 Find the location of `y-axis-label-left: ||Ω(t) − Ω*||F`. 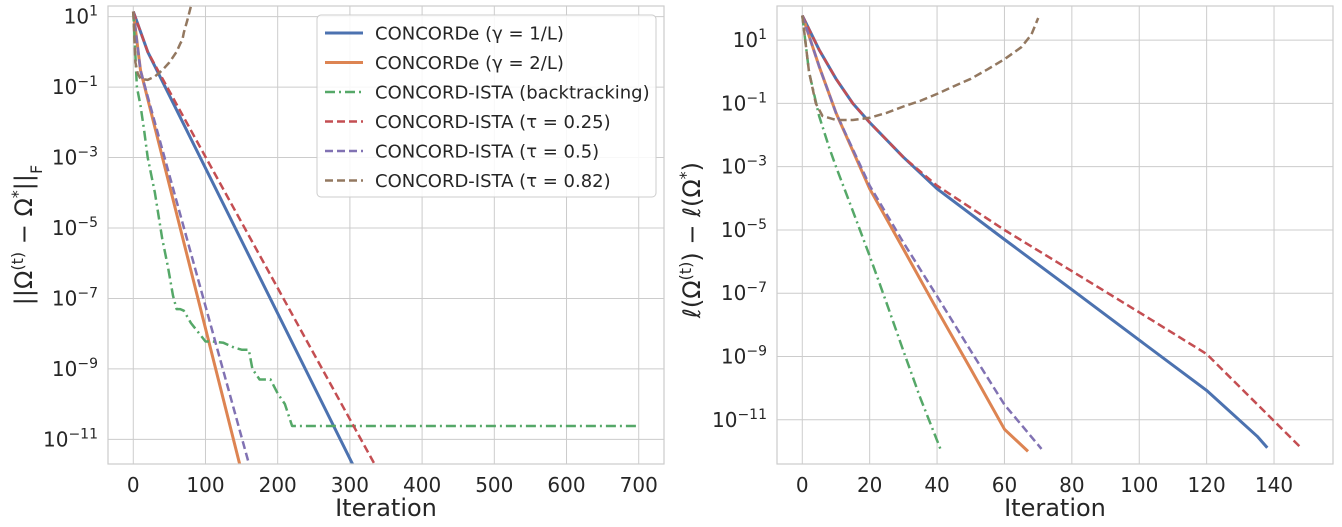

y-axis-label-left: ||Ω(t) − Ω*||F is located at coordinates (27, 235).